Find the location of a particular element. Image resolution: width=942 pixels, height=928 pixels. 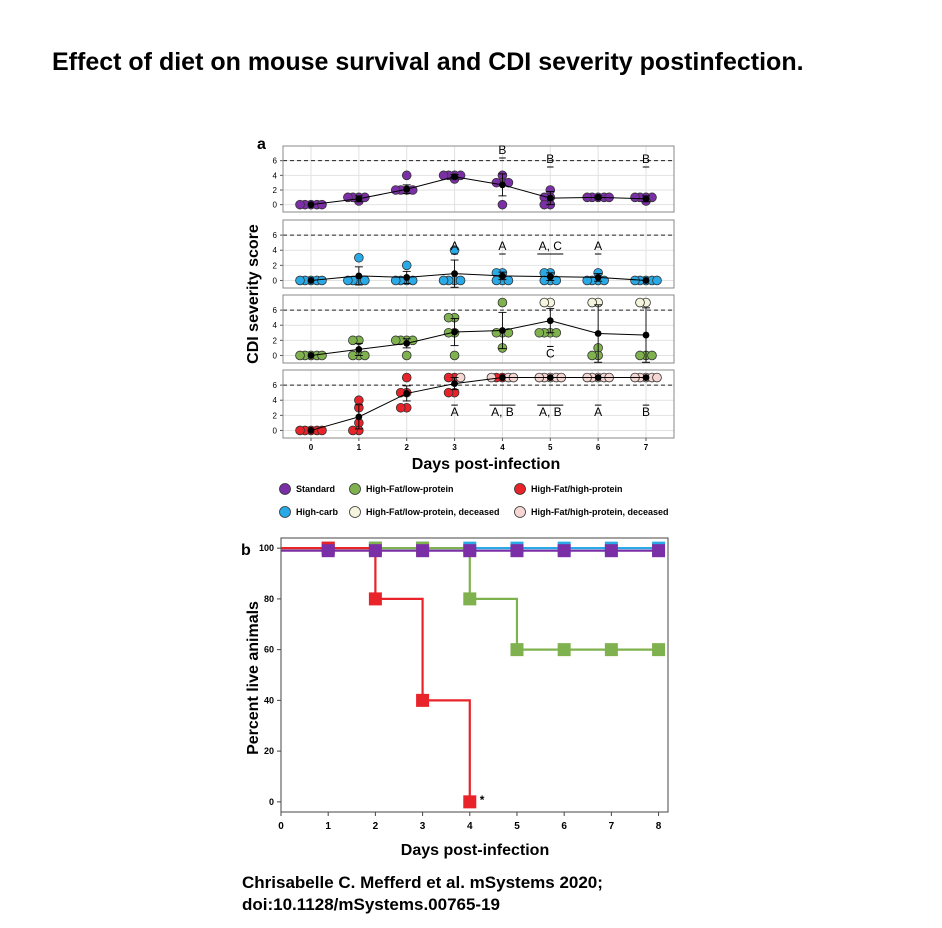

x-axis-label: Days post-infection is located at coordinates (486, 464).